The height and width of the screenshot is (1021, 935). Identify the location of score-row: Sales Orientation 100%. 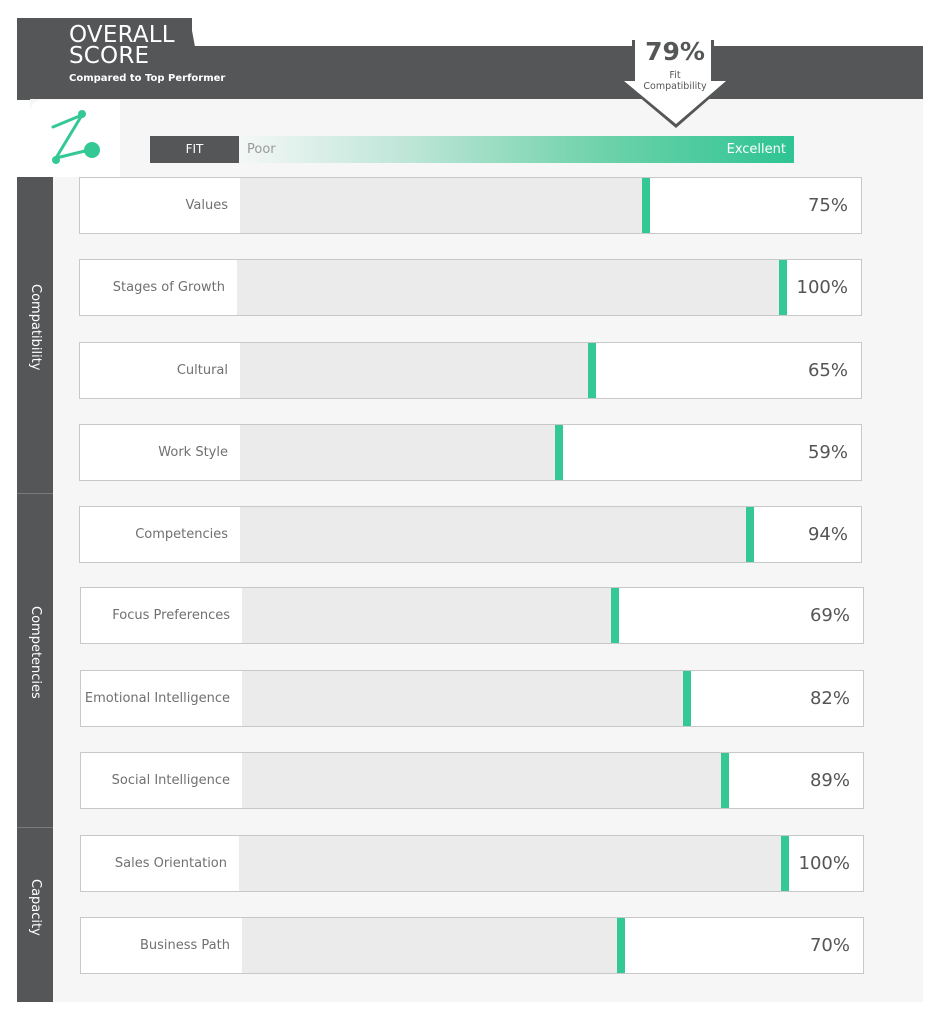
(472, 863).